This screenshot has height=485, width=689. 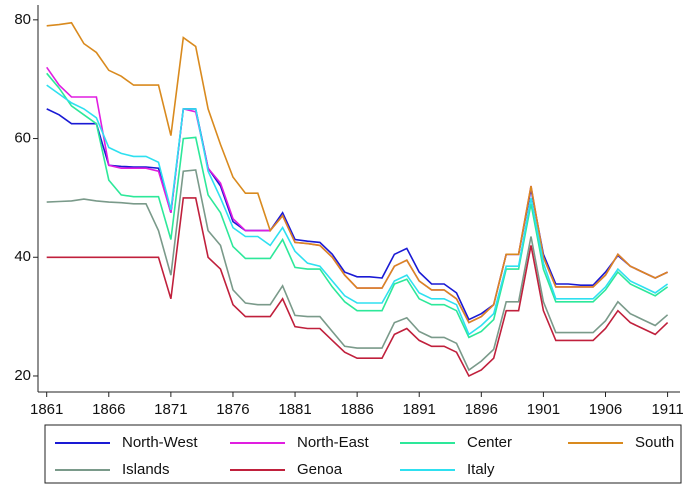 What do you see at coordinates (22, 256) in the screenshot?
I see `y-tick-label: 40` at bounding box center [22, 256].